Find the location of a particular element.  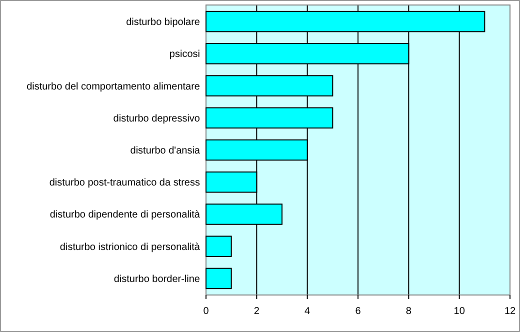

y-tick-label: disturbo depressivo is located at coordinates (156, 118).